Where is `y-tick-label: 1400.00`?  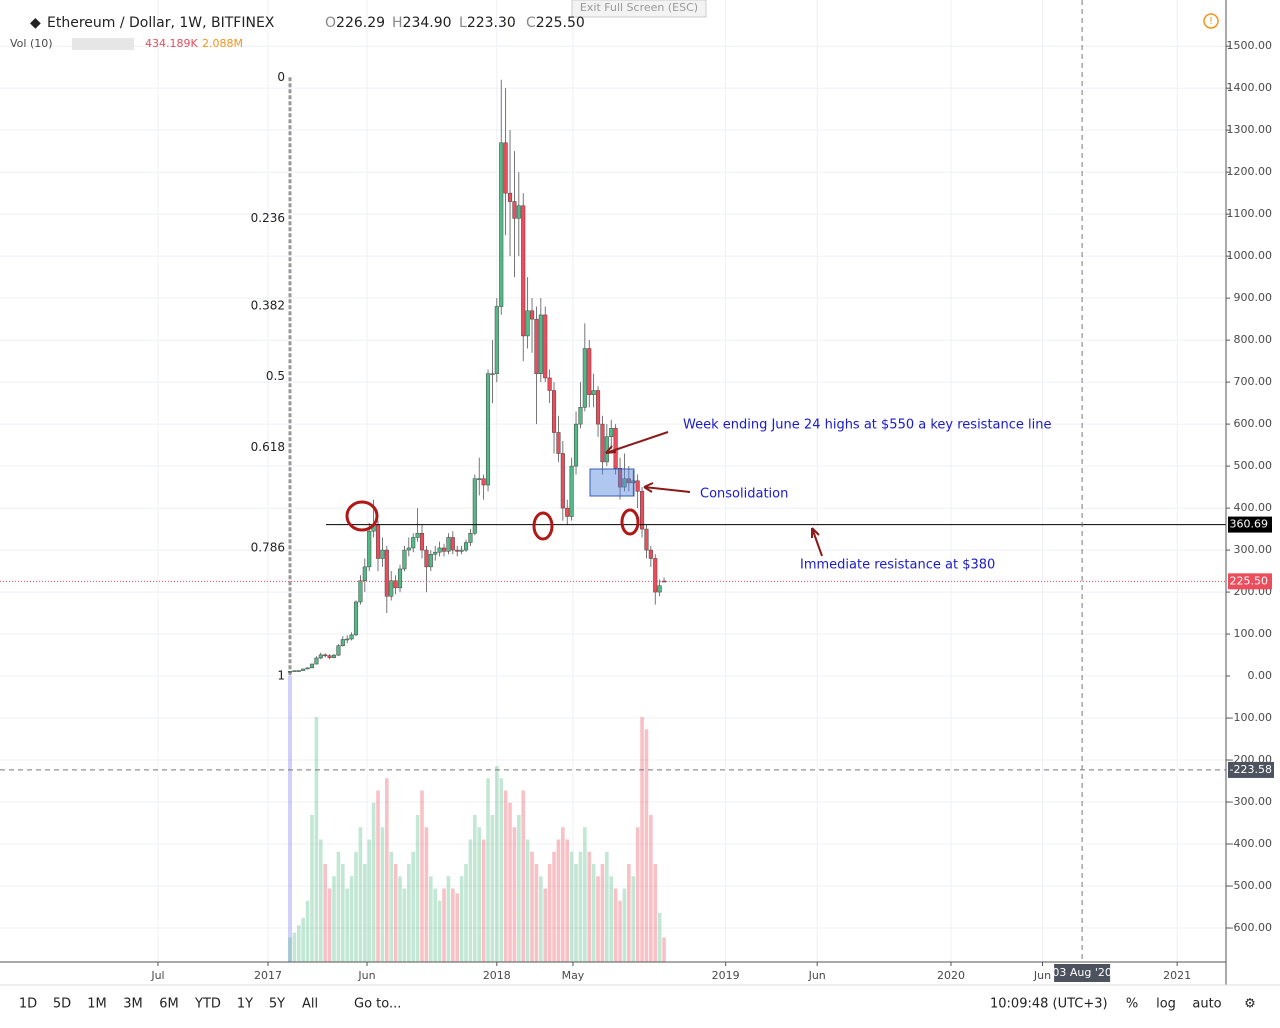 y-tick-label: 1400.00 is located at coordinates (1250, 87).